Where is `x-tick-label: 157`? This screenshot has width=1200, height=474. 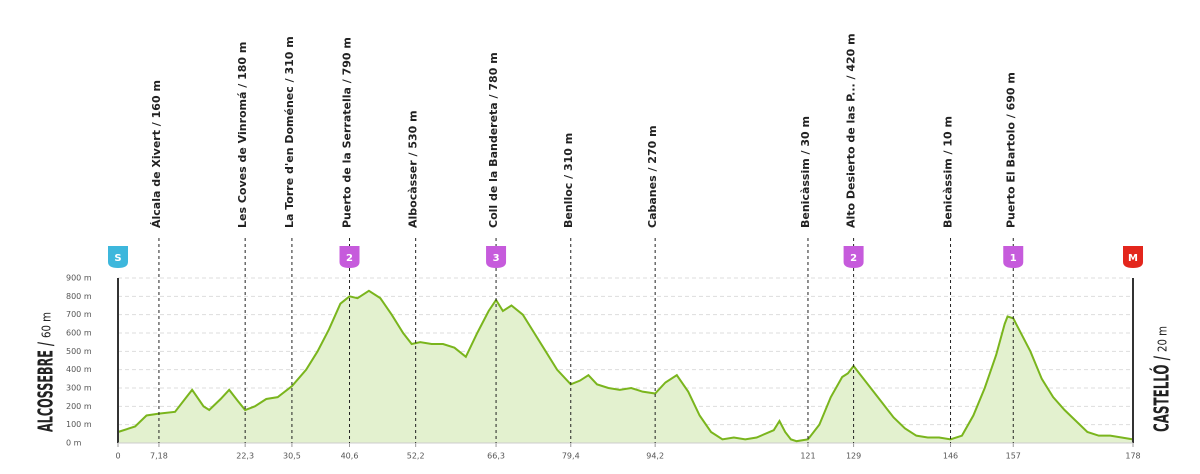
x-tick-label: 157 is located at coordinates (1013, 456).